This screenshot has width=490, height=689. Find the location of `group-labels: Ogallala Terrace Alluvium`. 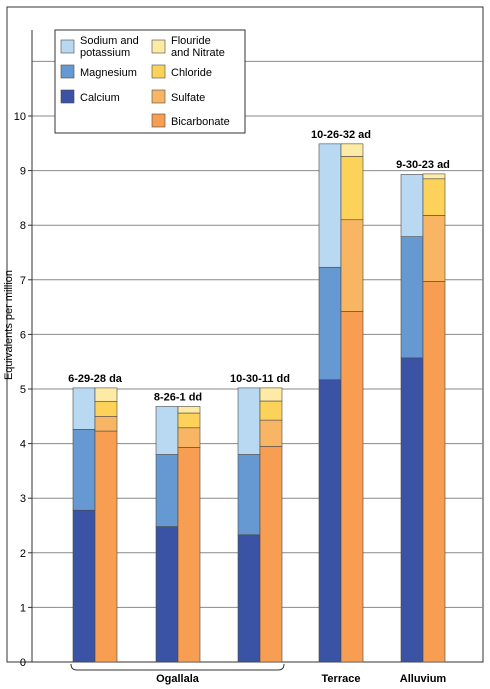

group-labels: Ogallala Terrace Alluvium is located at coordinates (258, 674).